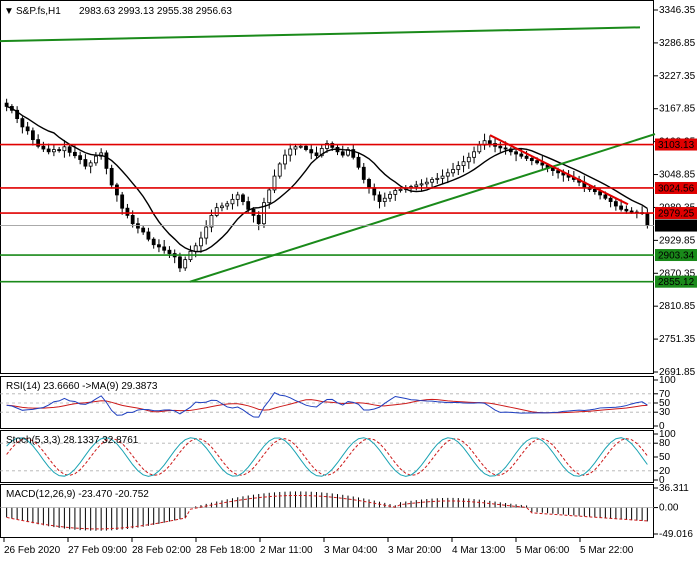 The height and width of the screenshot is (565, 700). Describe the element at coordinates (77, 494) in the screenshot. I see `macd-label: MACD(12,26,9) -23.470 -20.752` at that location.